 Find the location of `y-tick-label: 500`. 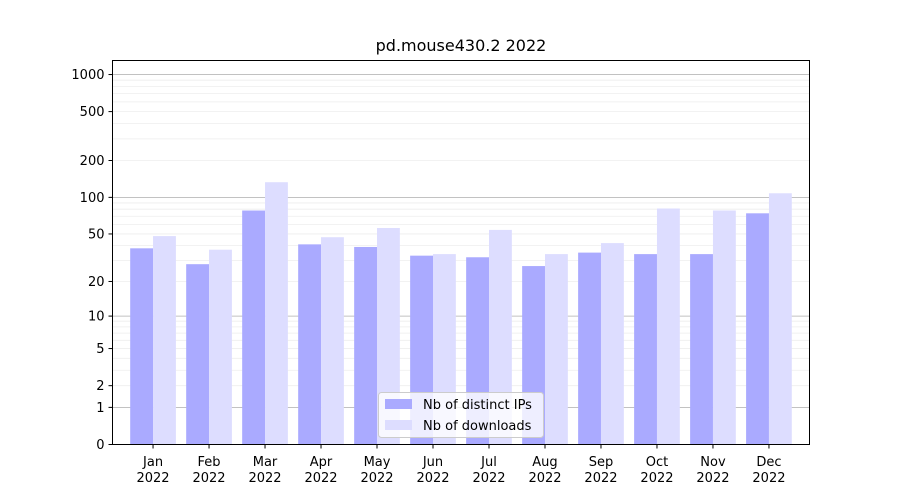

y-tick-label: 500 is located at coordinates (92, 112).